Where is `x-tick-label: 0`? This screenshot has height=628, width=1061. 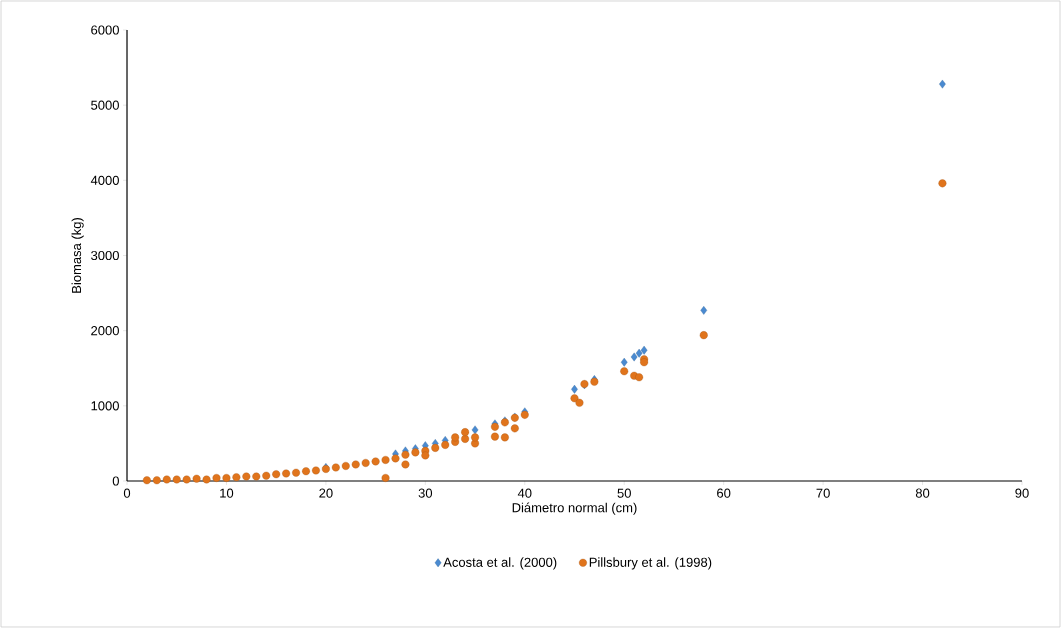 x-tick-label: 0 is located at coordinates (127, 493).